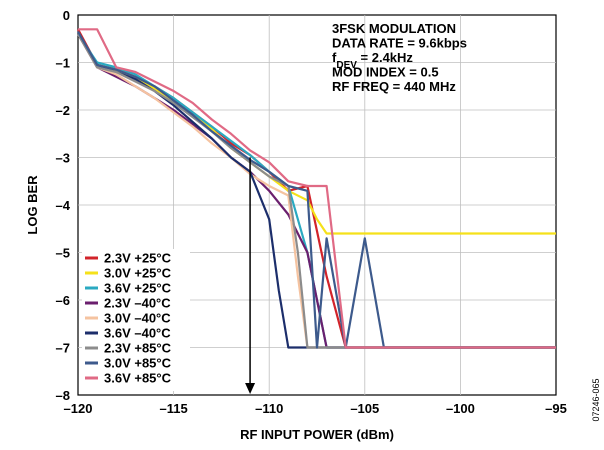 This screenshot has height=450, width=604. Describe the element at coordinates (63, 395) in the screenshot. I see `y-tick-label: –8` at that location.